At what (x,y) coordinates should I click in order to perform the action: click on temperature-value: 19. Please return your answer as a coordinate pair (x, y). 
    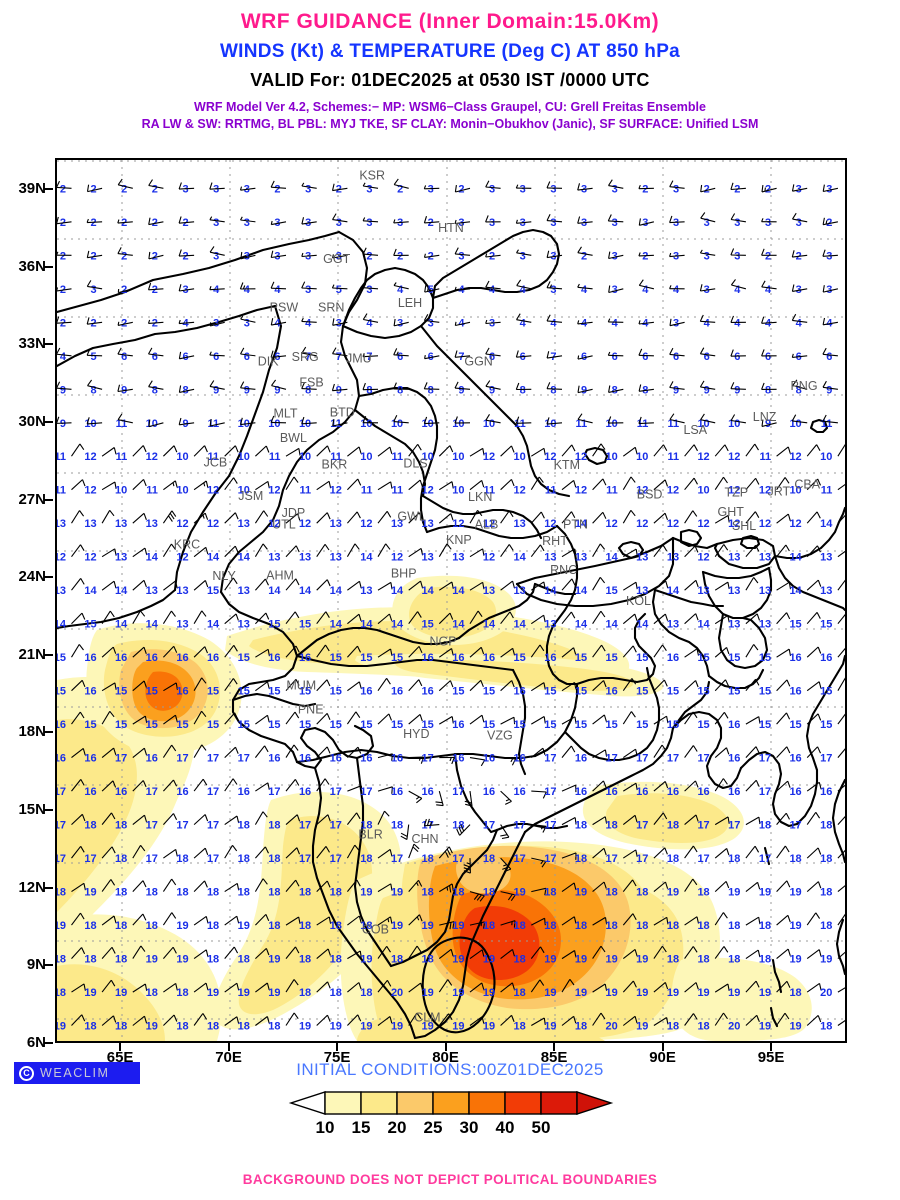
    Looking at the image, I should click on (244, 993).